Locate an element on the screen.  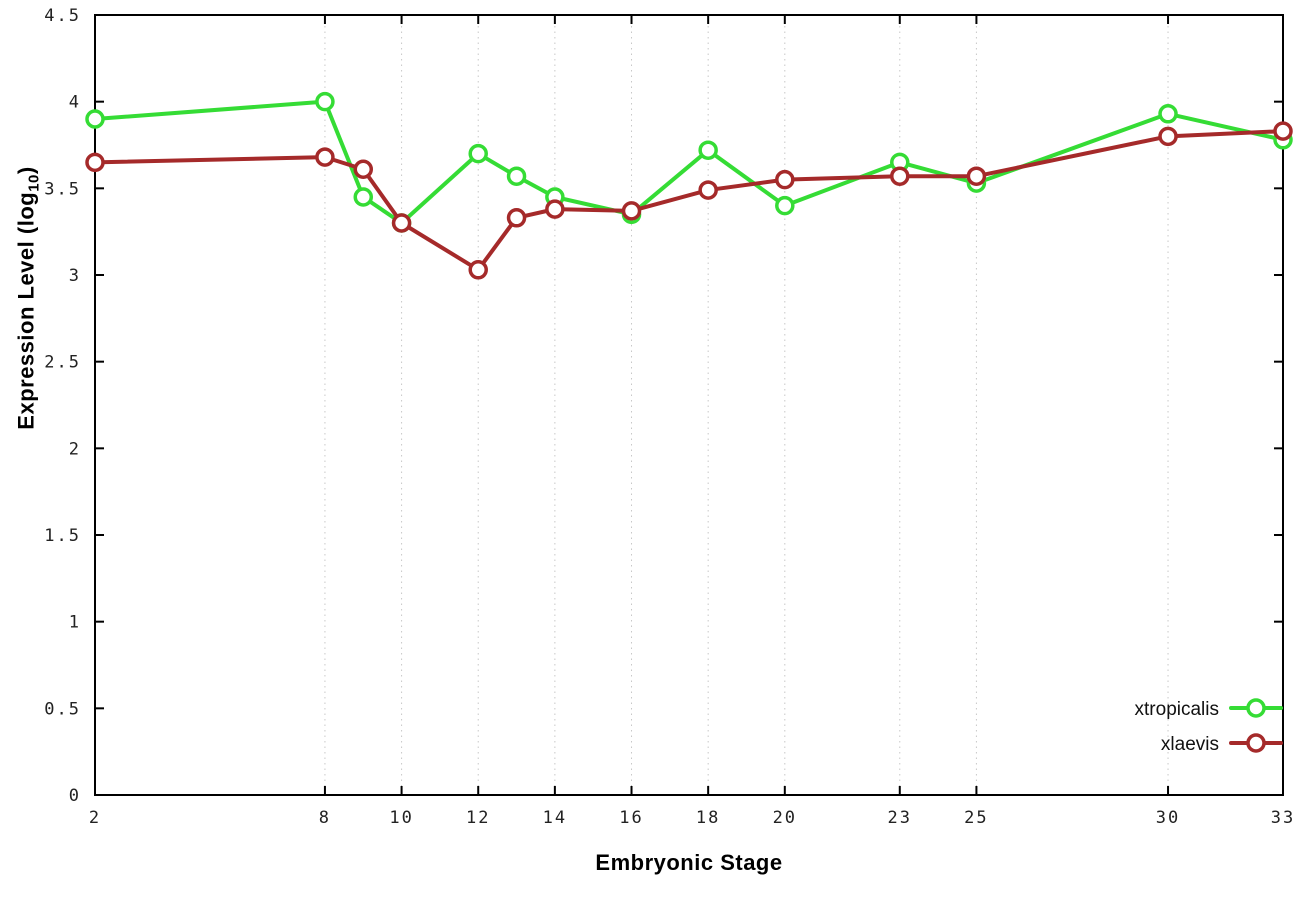
y-tick-label: 3 is located at coordinates (75, 276).